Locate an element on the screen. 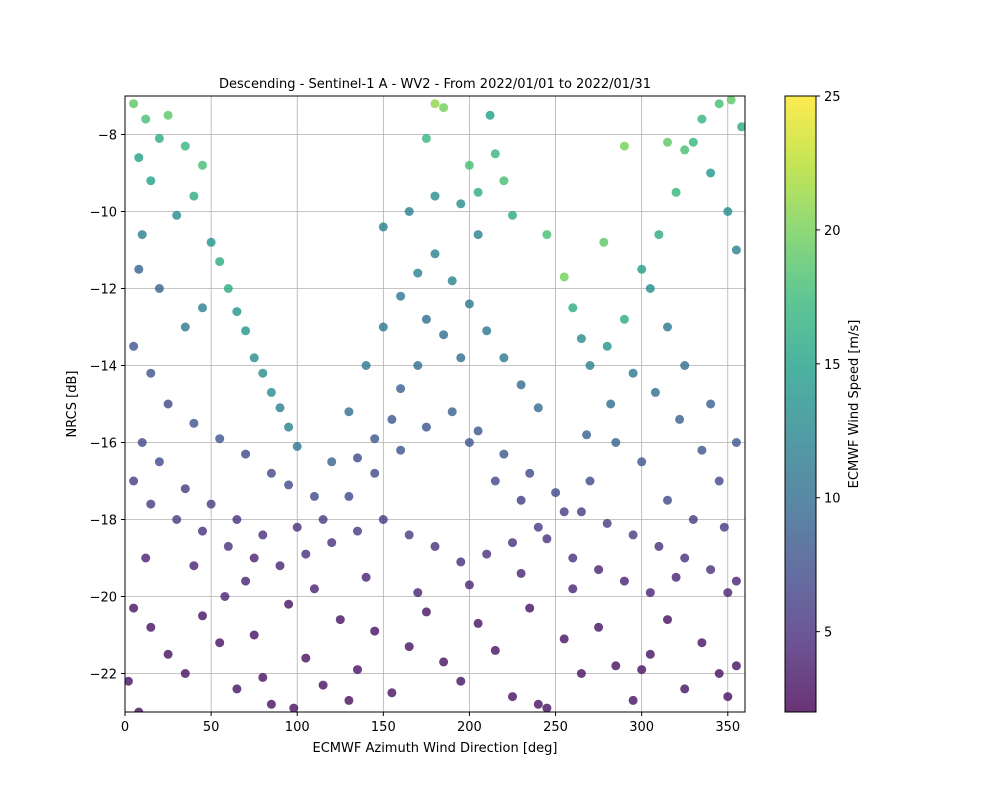 Image resolution: width=1000 pixels, height=800 pixels. x-tick-label: 250 is located at coordinates (555, 727).